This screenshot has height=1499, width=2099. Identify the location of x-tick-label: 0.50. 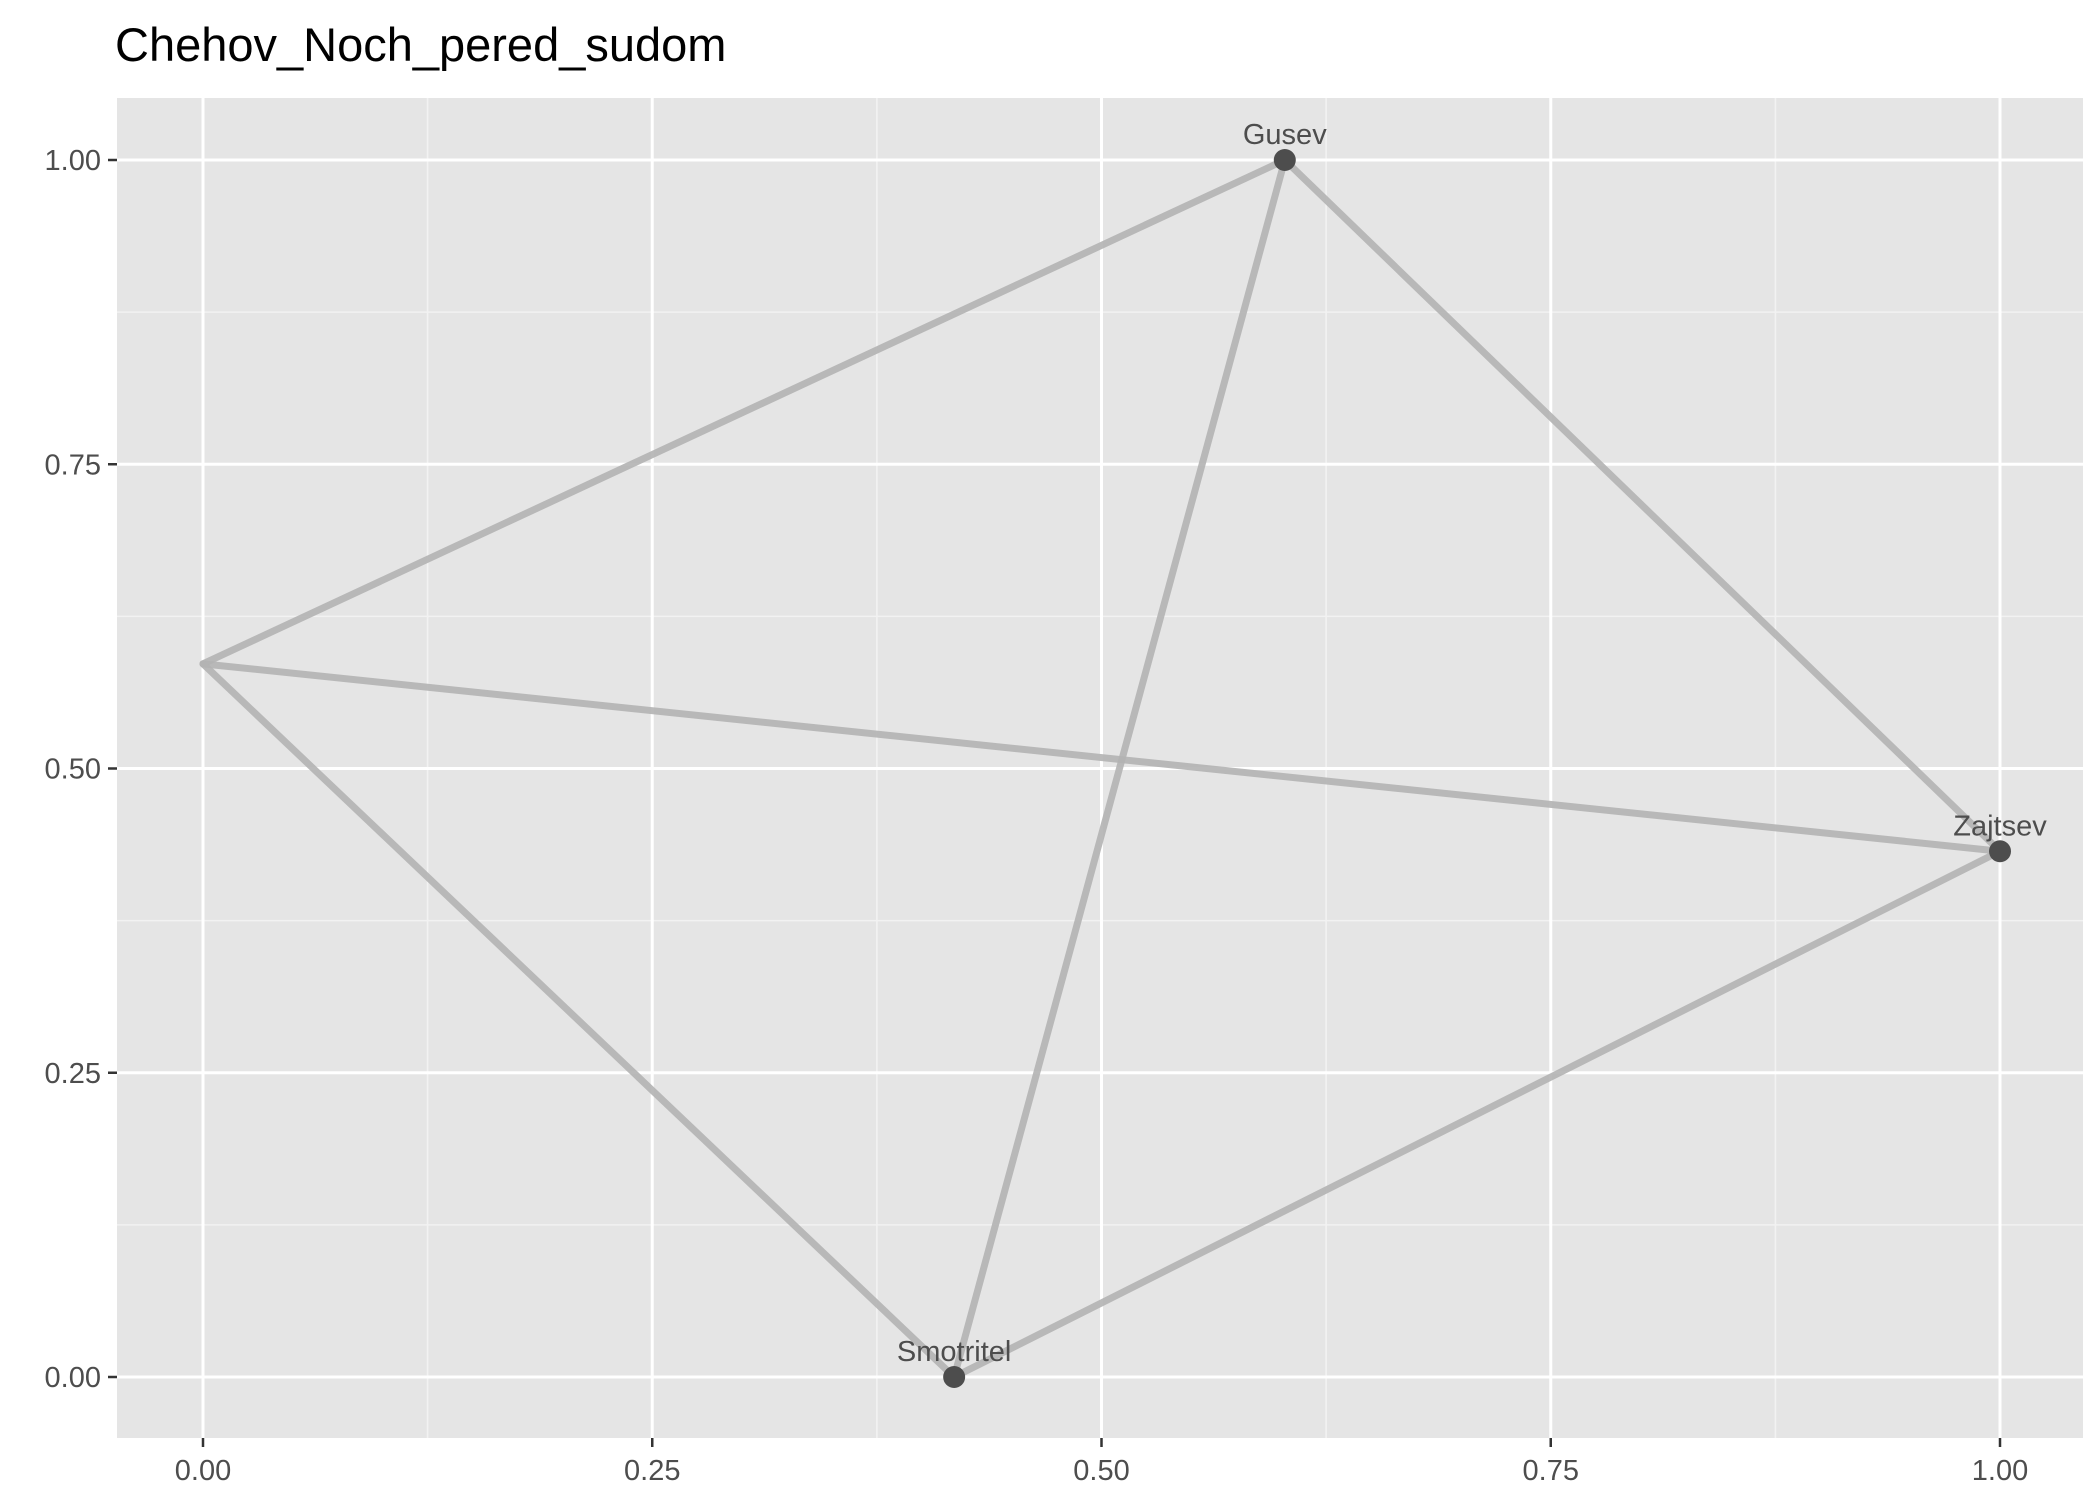
(1101, 1471).